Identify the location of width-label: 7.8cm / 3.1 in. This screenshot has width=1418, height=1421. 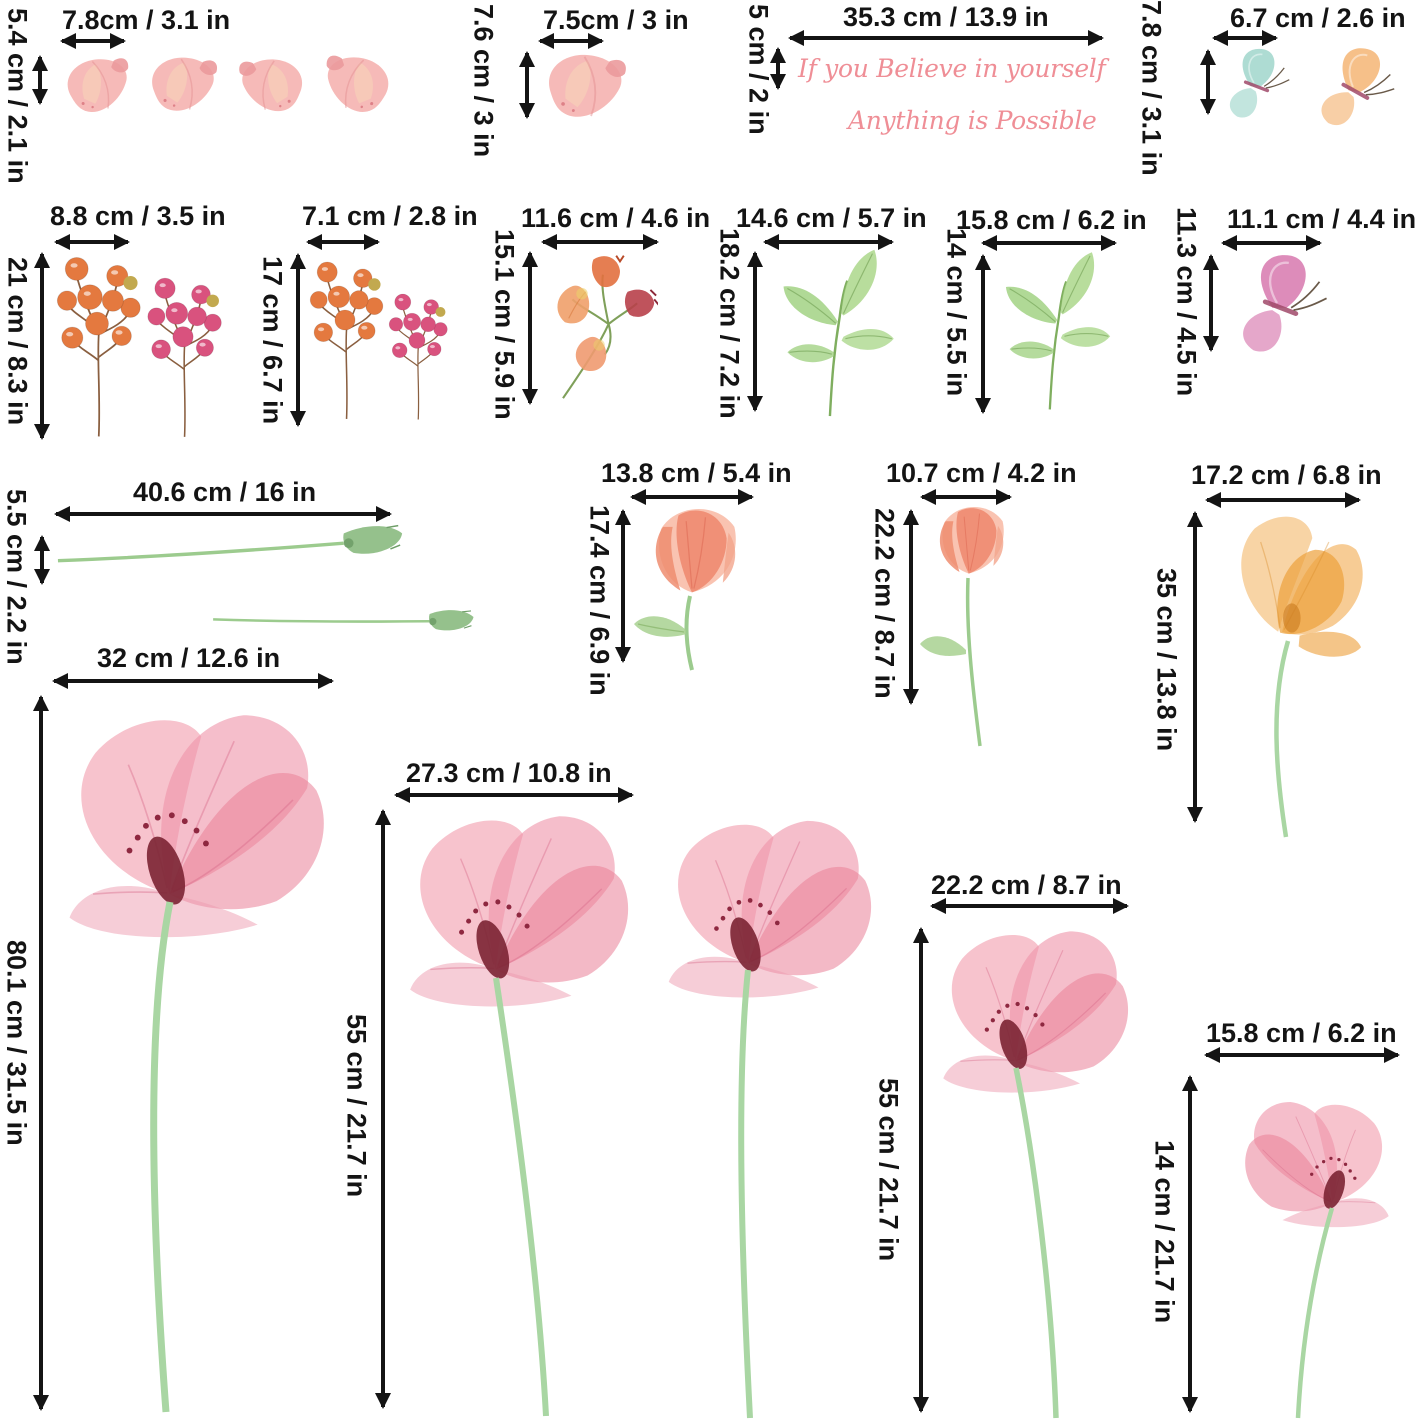
(146, 20).